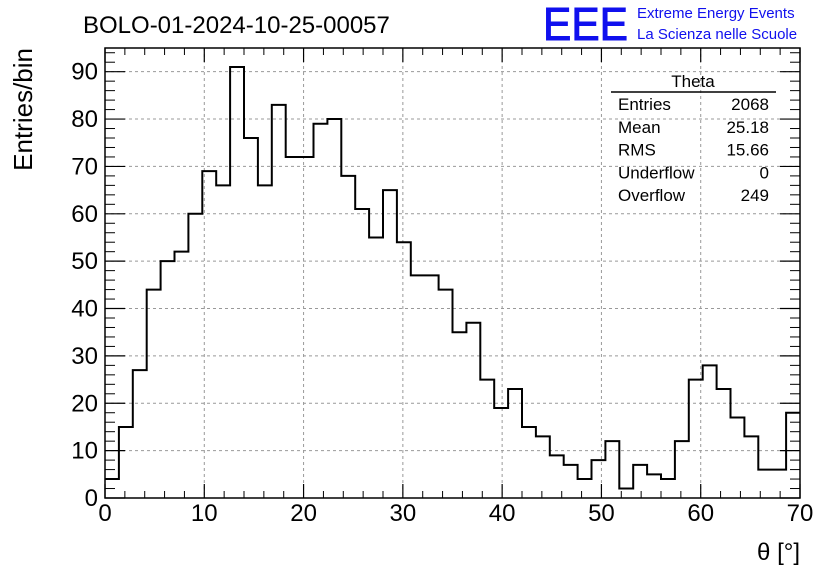  I want to click on y-tick-label: 70, so click(84, 166).